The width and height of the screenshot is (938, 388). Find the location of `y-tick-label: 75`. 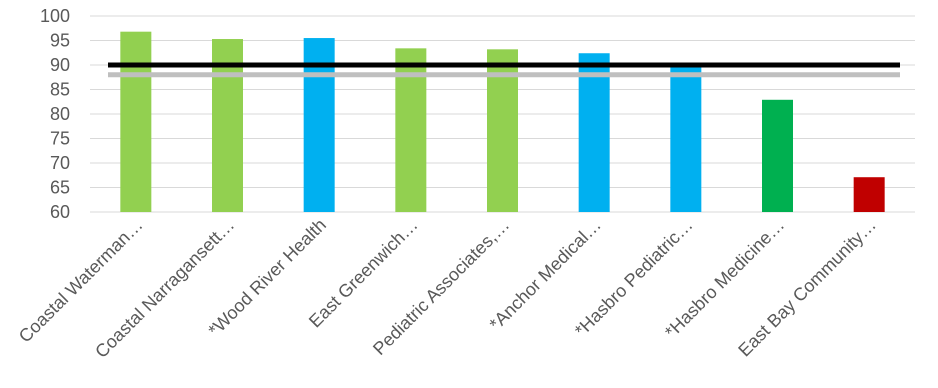

y-tick-label: 75 is located at coordinates (60, 139).